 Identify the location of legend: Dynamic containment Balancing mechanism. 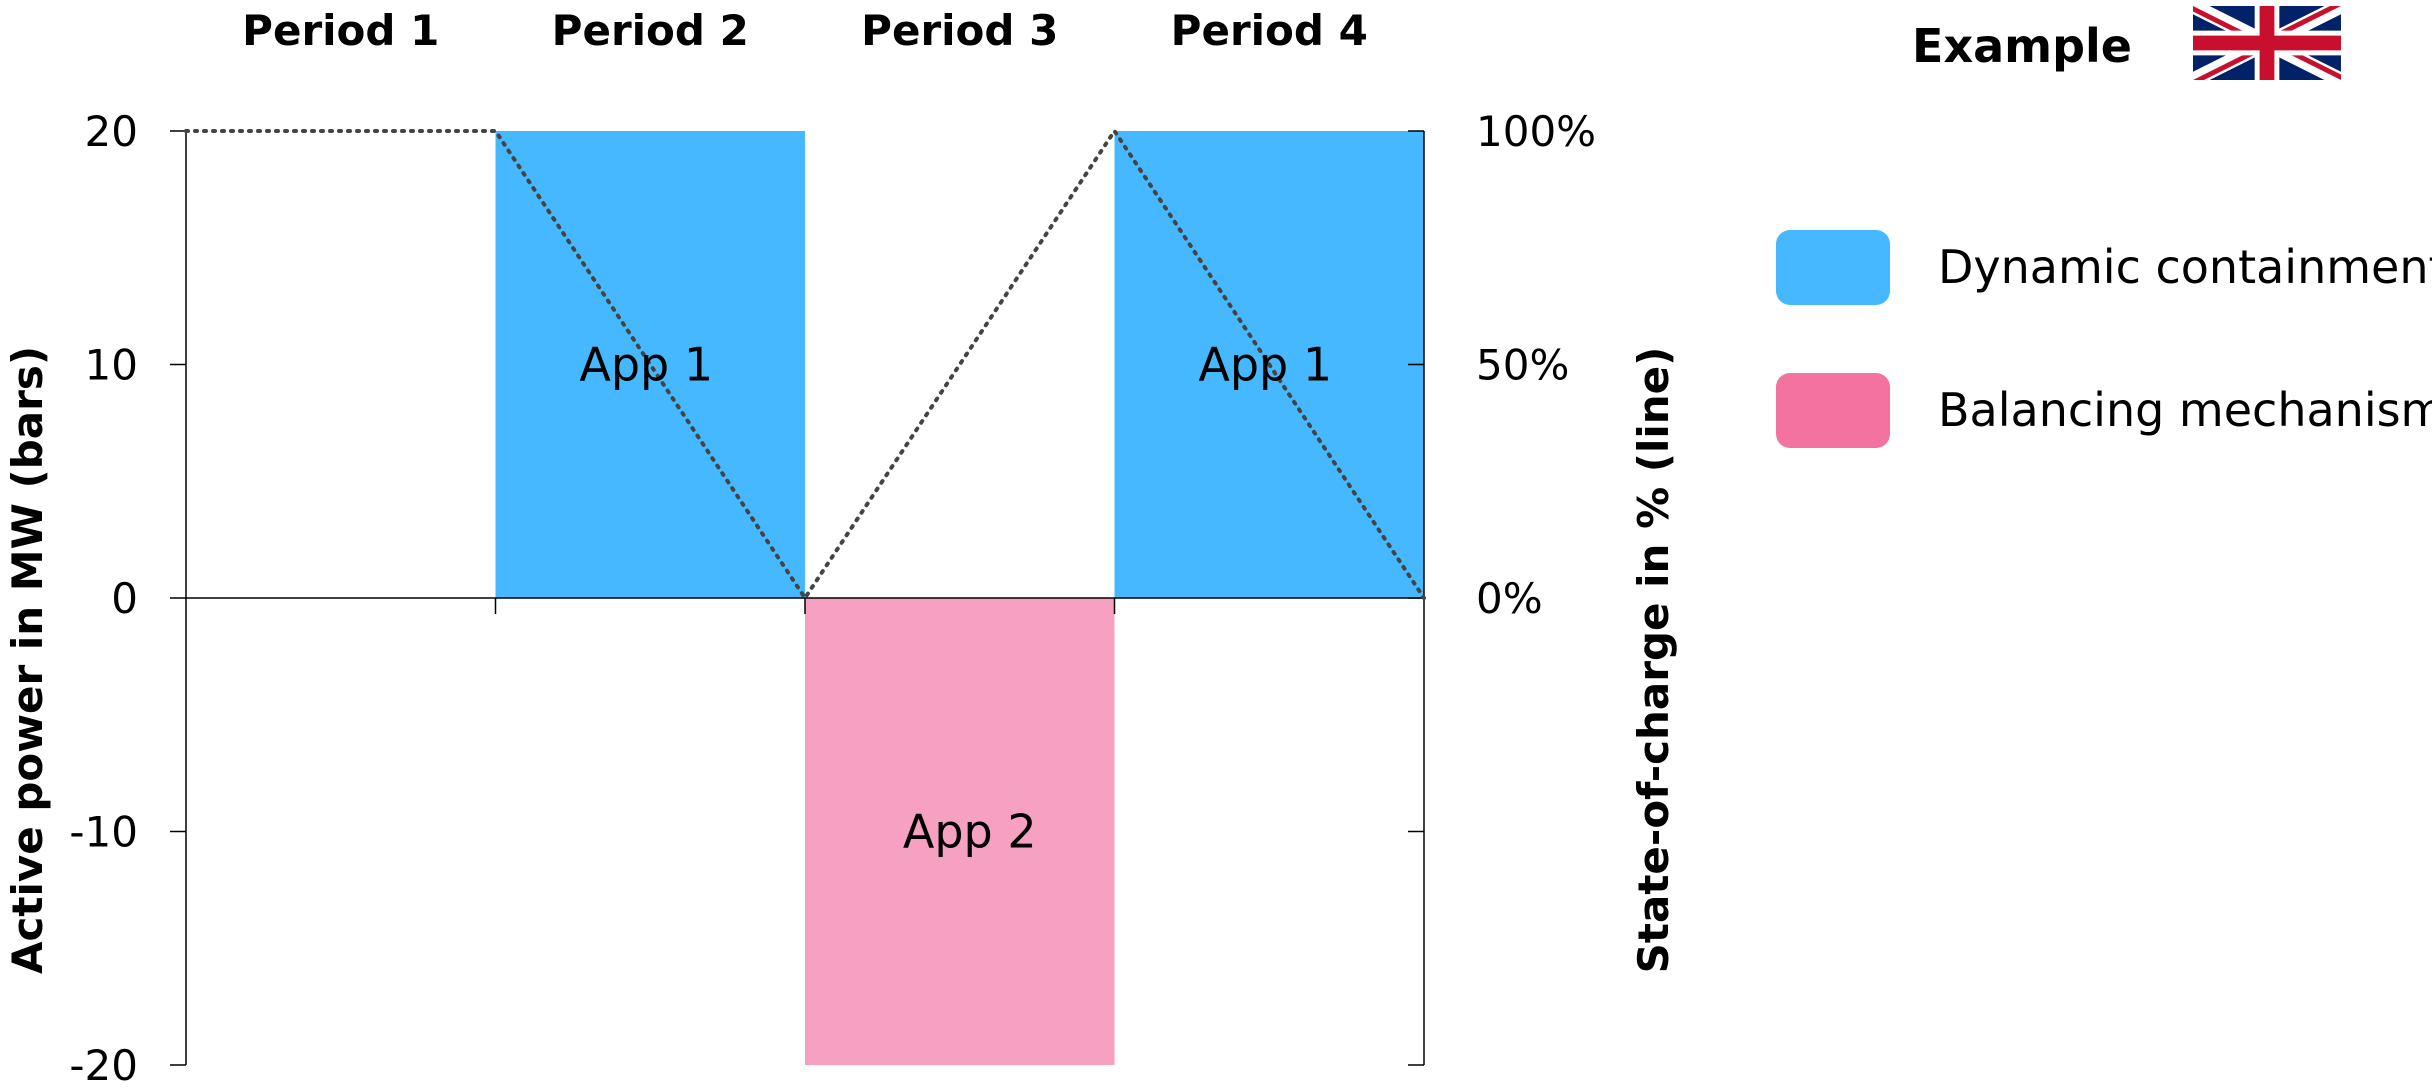
(2104, 339).